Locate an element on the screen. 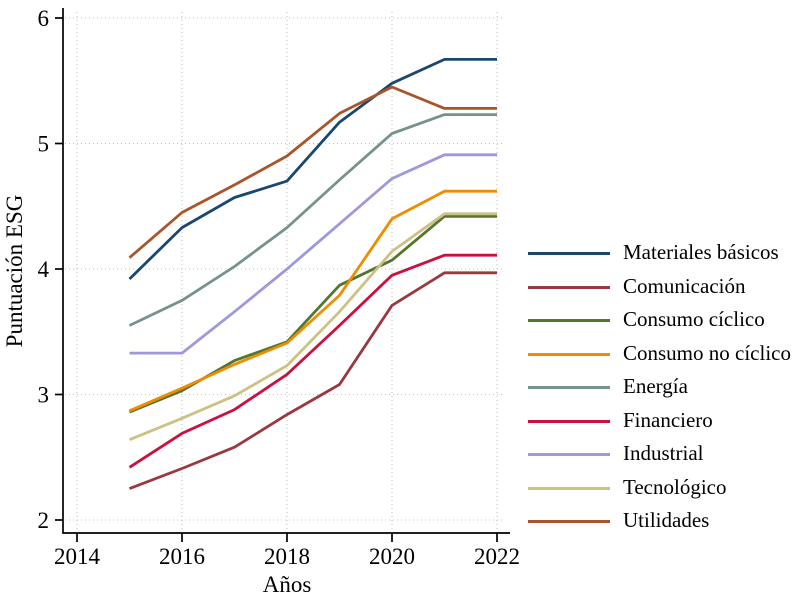  legend-item-tecnologico: Tecnológico is located at coordinates (659, 489).